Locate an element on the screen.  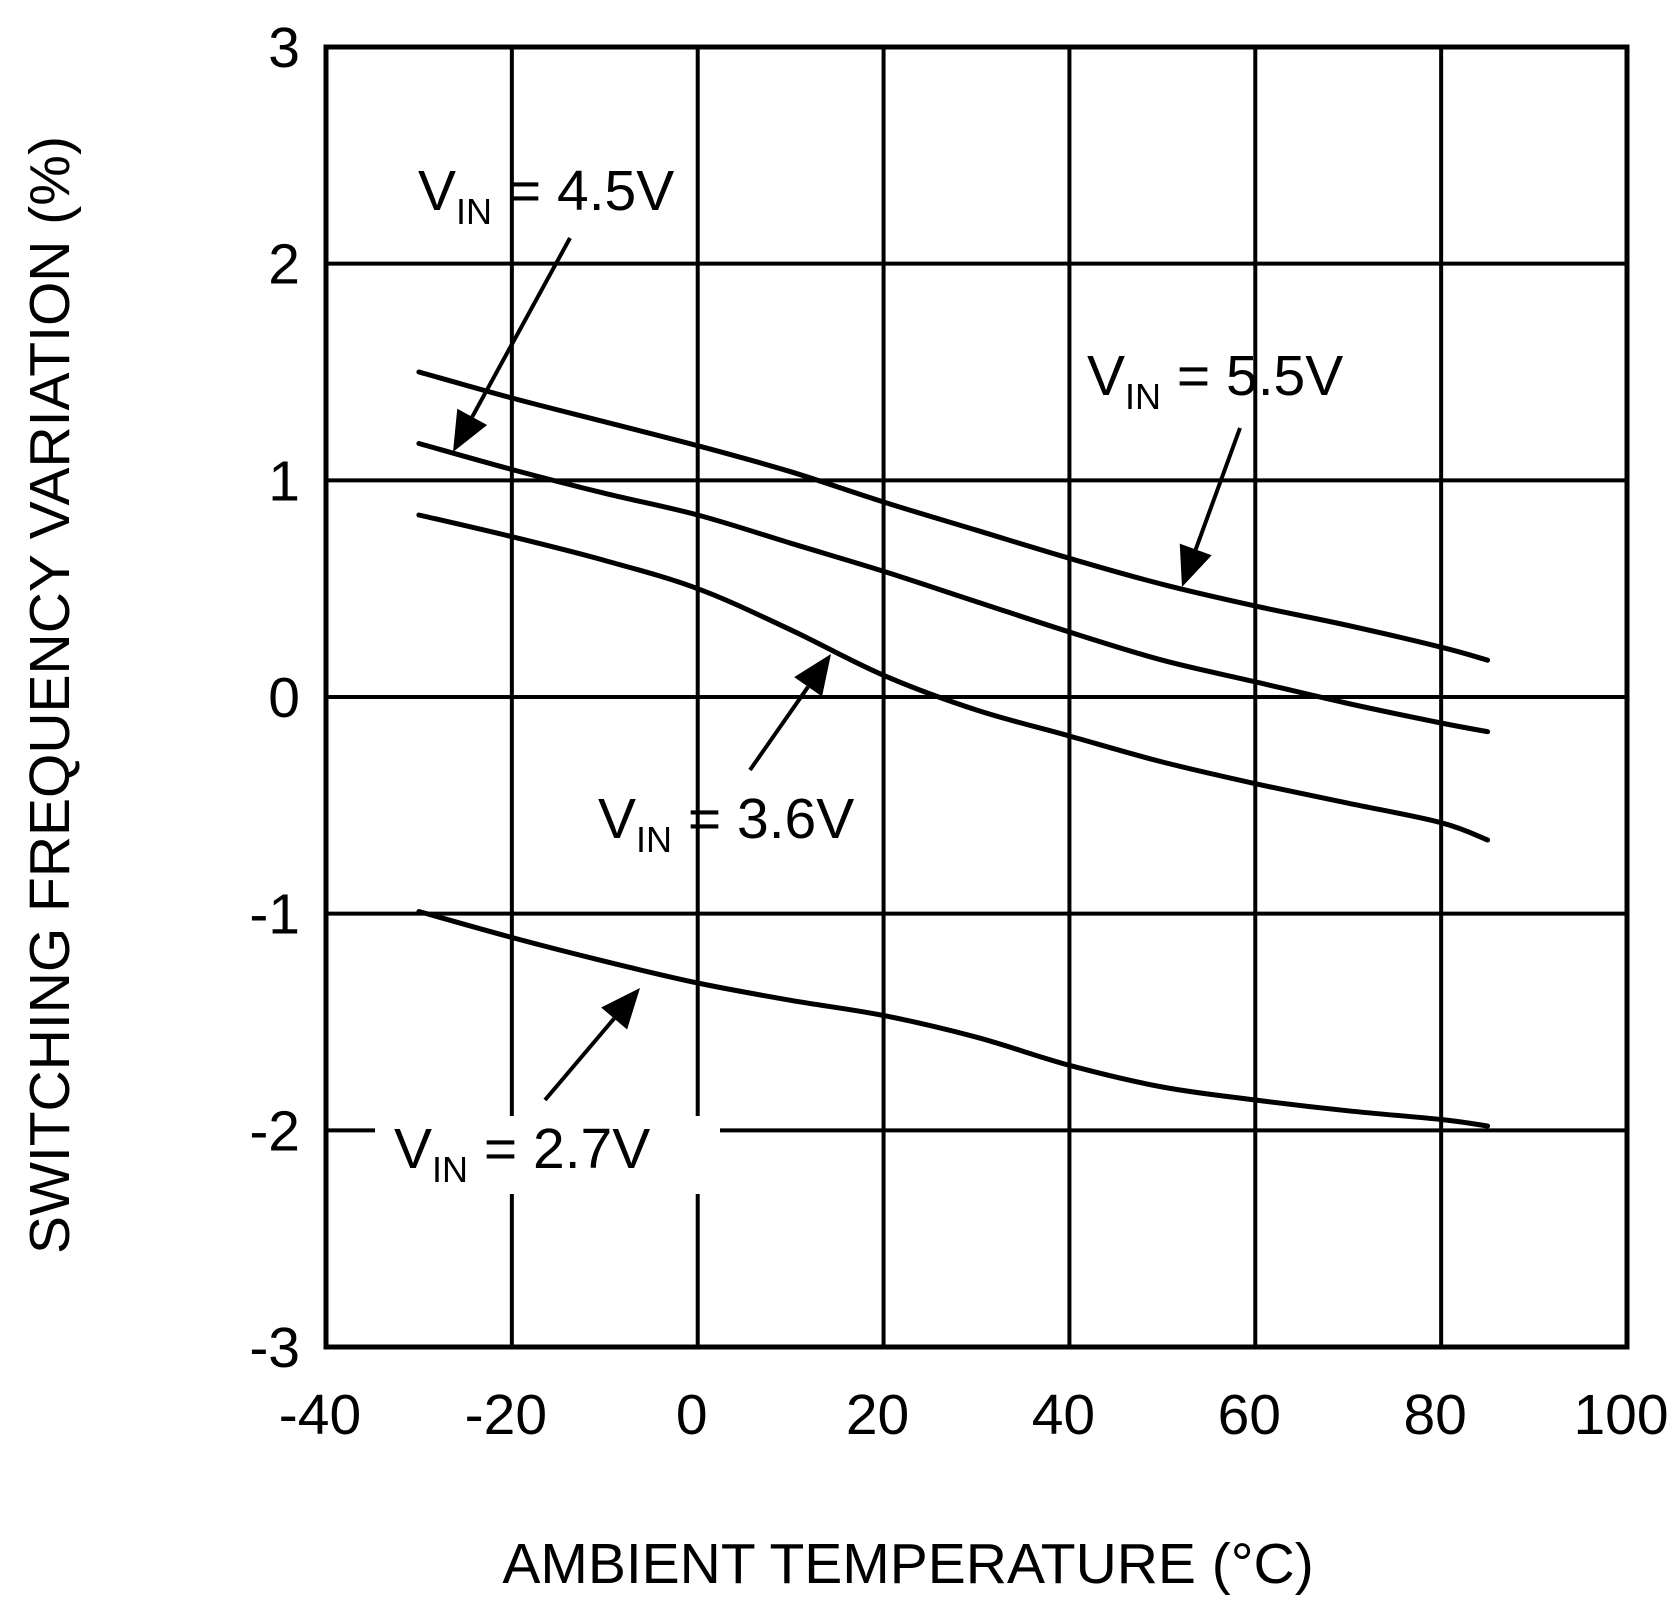
annotation-vin-2-7v: VIN = 2.7V is located at coordinates (547, 1091).